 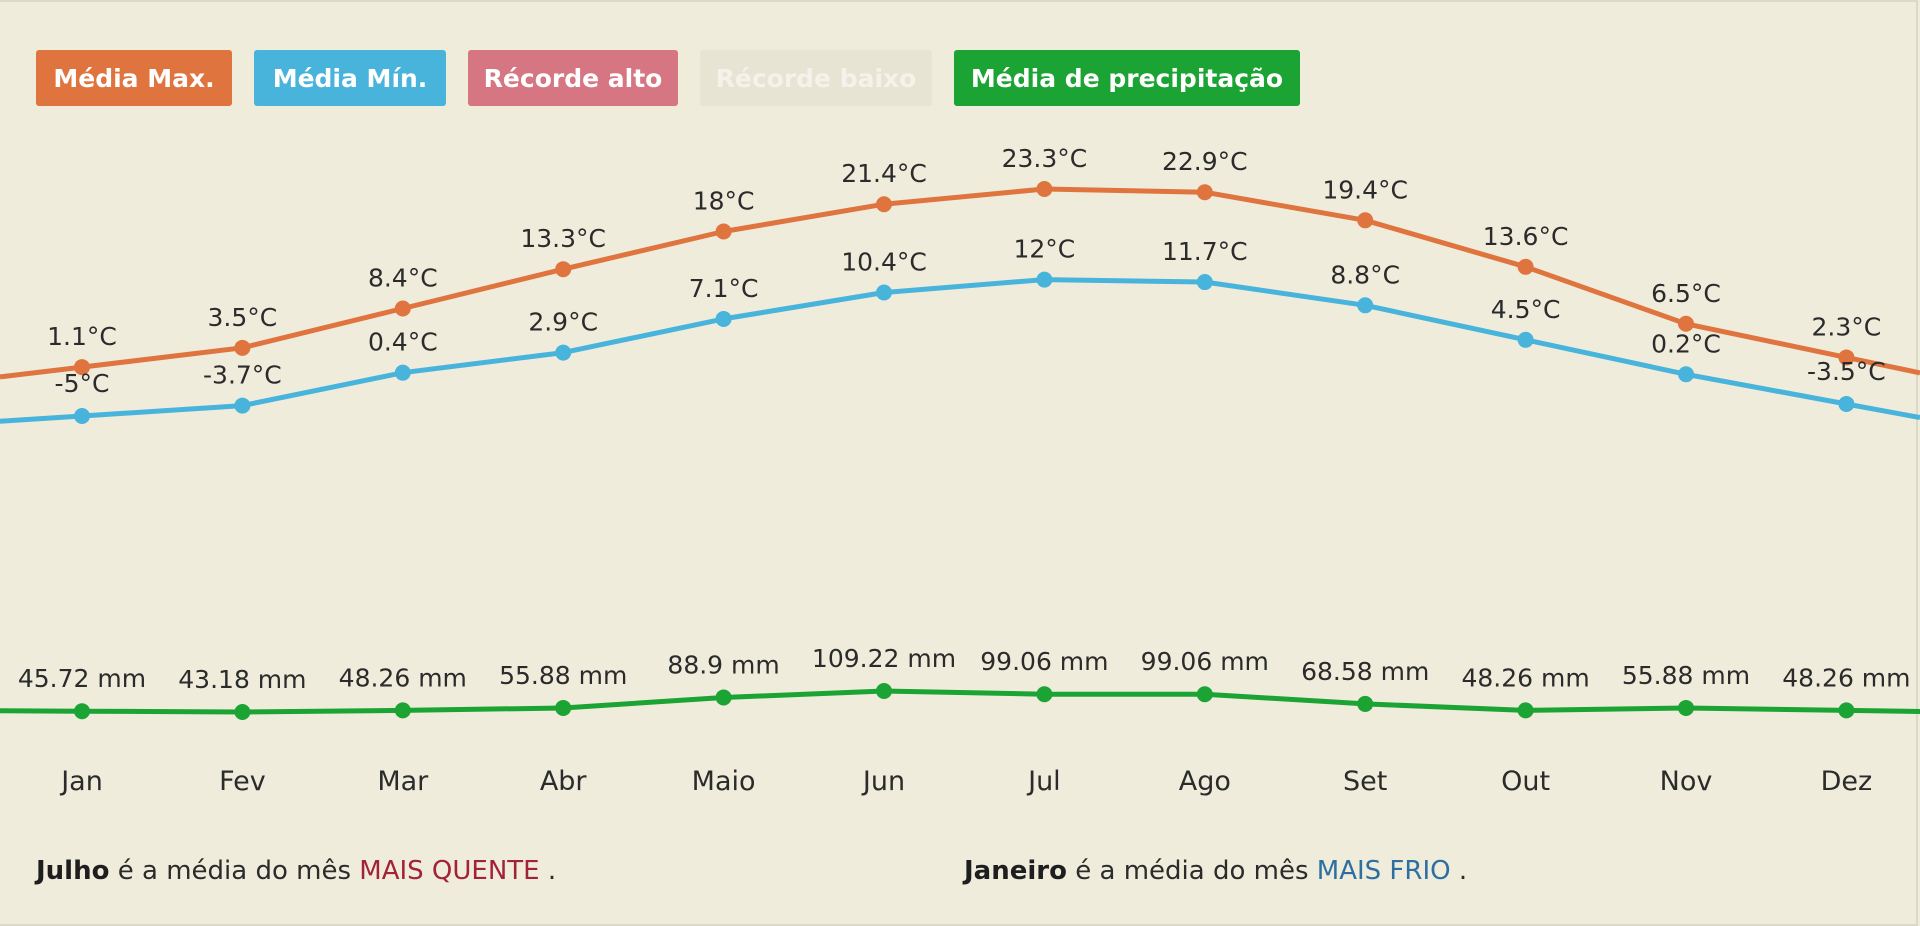 What do you see at coordinates (403, 781) in the screenshot?
I see `x-axis-tick-label: Mar` at bounding box center [403, 781].